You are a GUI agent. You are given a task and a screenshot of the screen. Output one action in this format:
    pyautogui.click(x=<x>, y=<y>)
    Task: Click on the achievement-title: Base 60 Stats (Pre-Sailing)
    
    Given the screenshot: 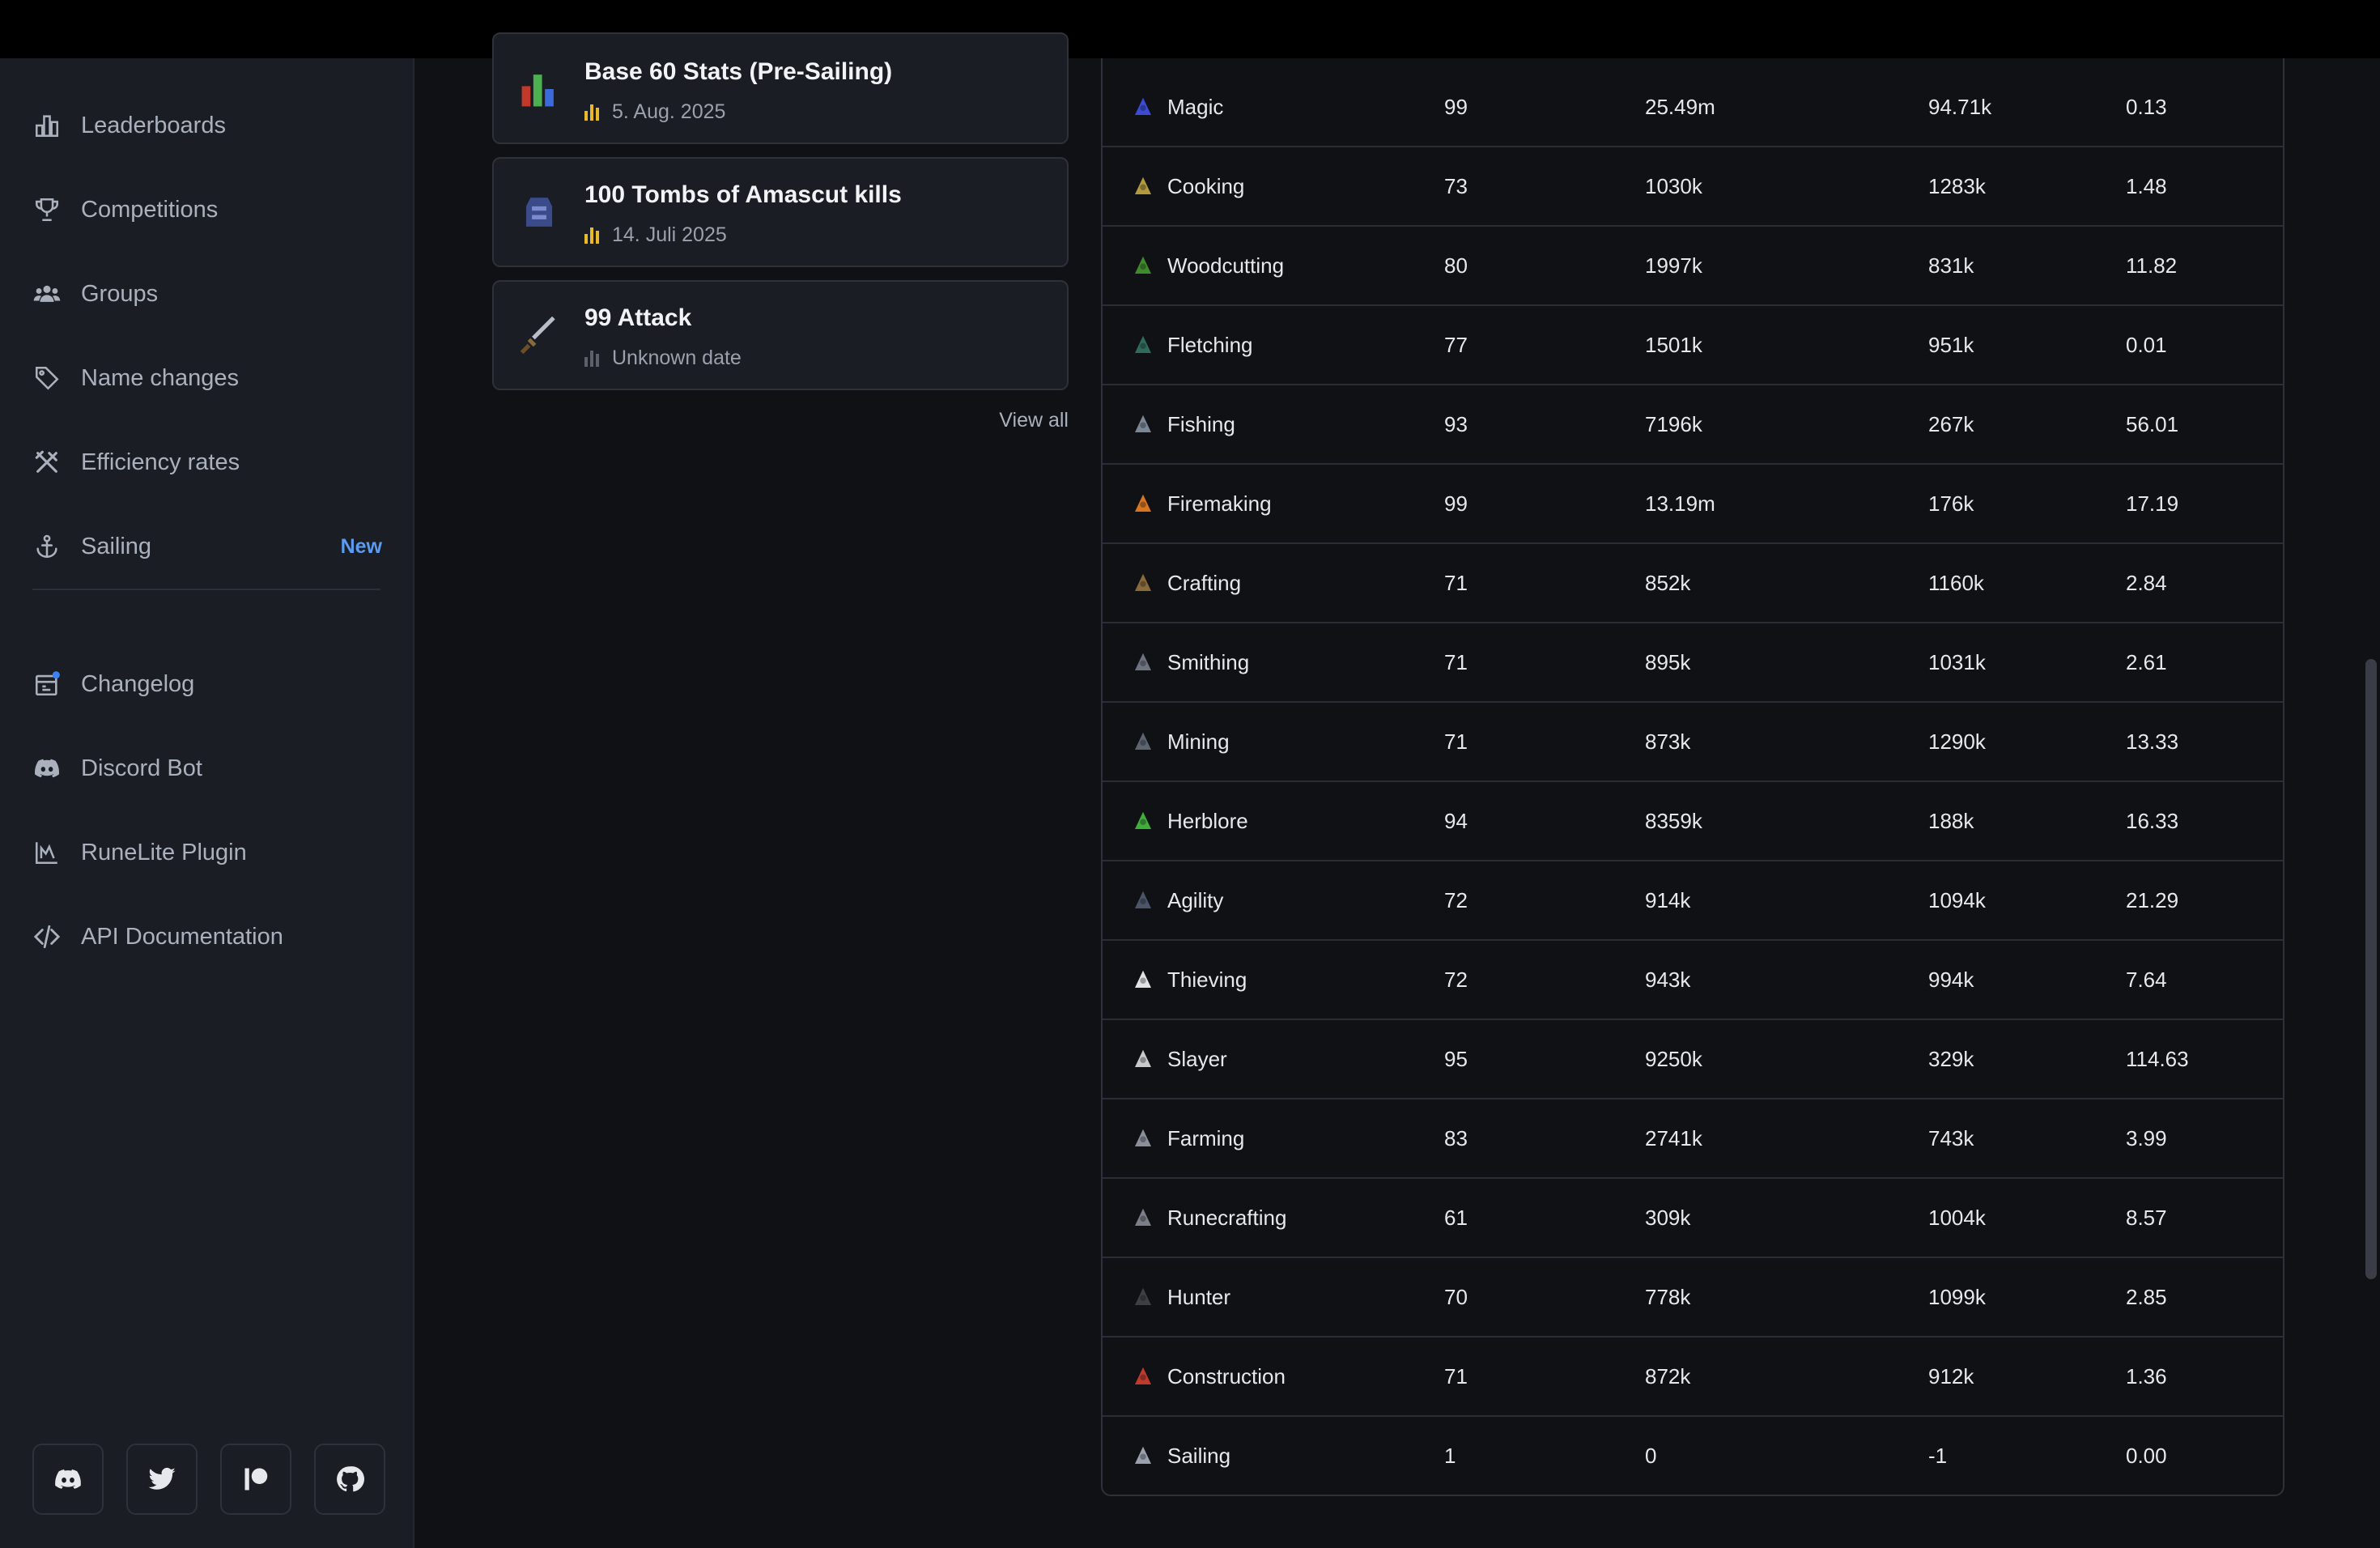 What is the action you would take?
    pyautogui.click(x=738, y=71)
    